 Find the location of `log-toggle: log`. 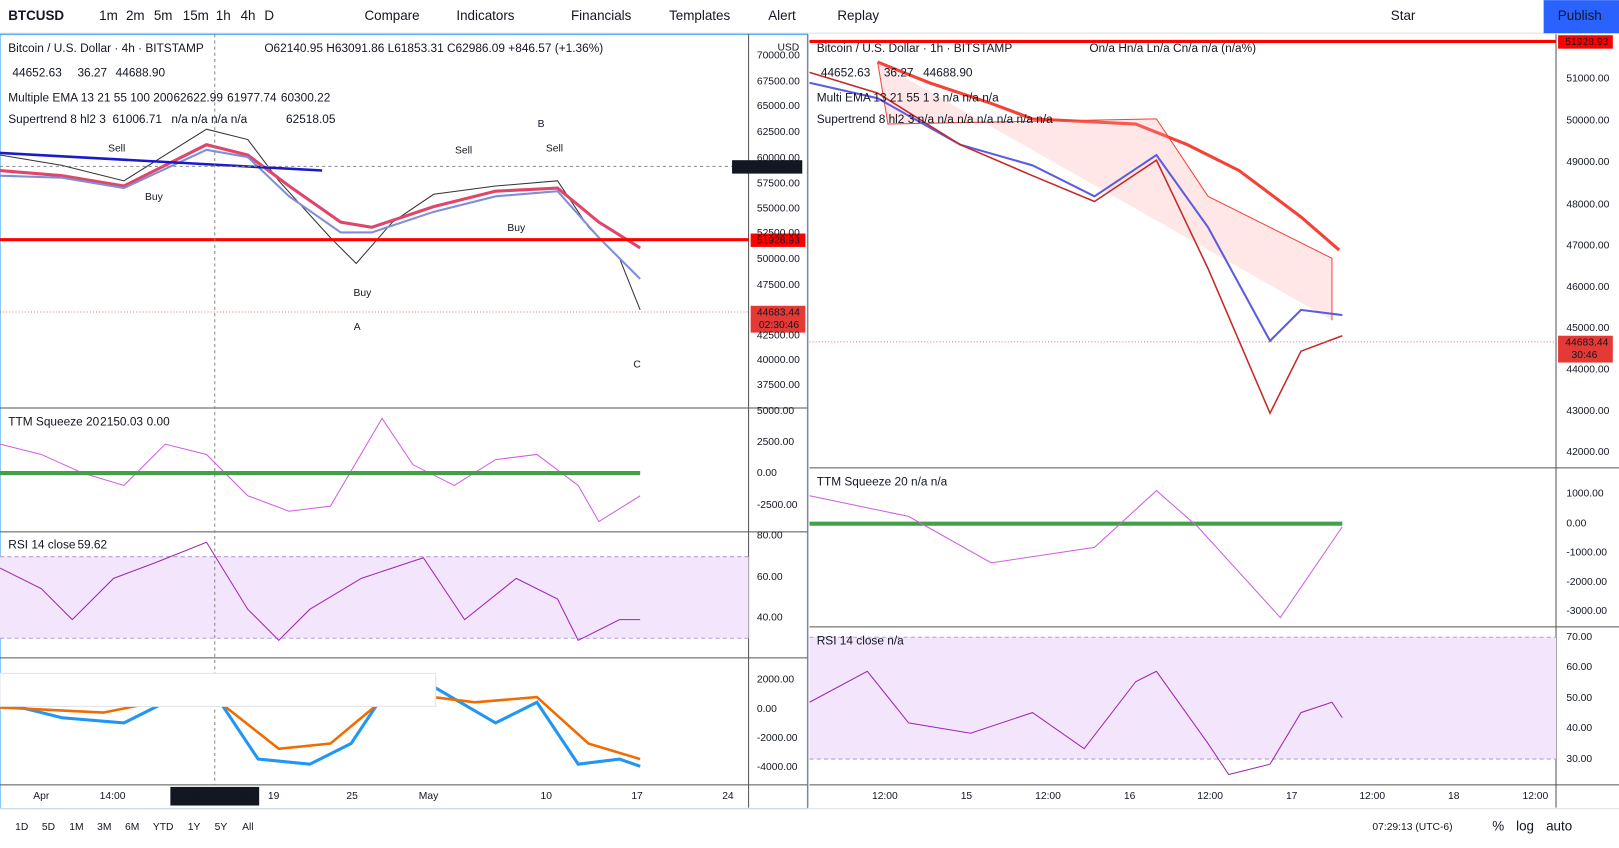

log-toggle: log is located at coordinates (1525, 826).